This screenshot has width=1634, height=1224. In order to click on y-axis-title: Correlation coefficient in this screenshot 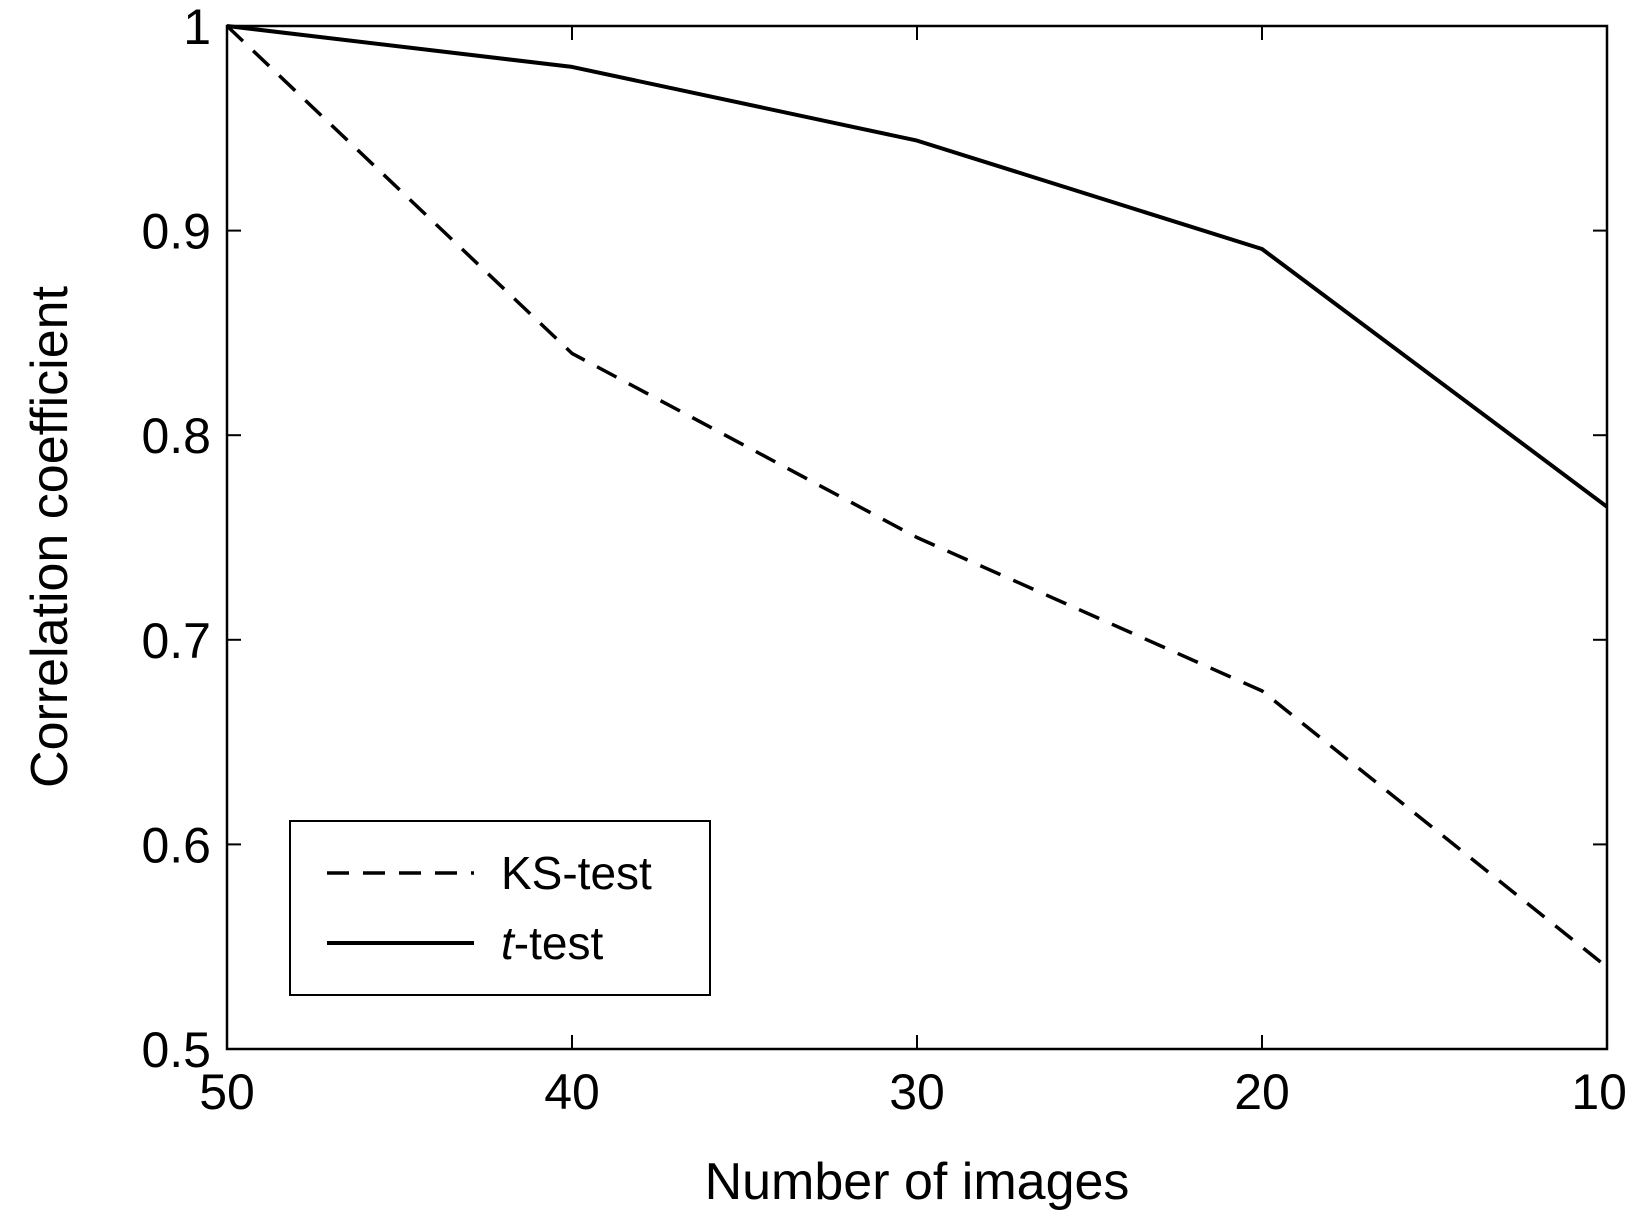, I will do `click(50, 536)`.